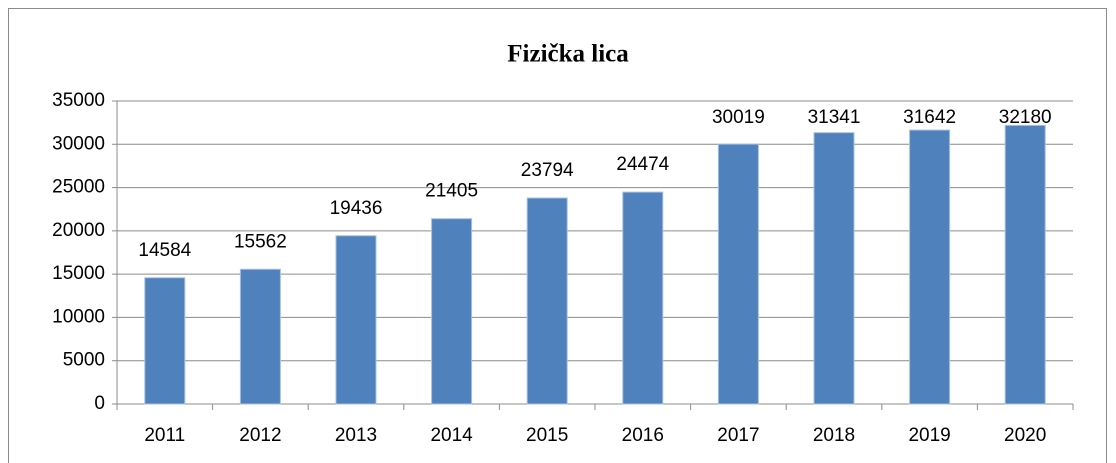 The image size is (1116, 463). What do you see at coordinates (834, 117) in the screenshot?
I see `data-label: 31341` at bounding box center [834, 117].